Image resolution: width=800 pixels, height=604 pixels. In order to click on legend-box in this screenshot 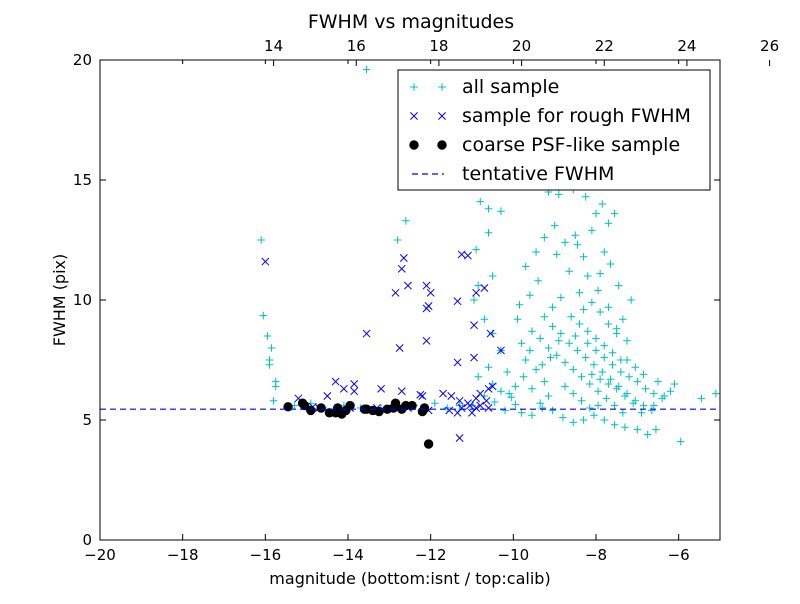, I will do `click(554, 130)`.